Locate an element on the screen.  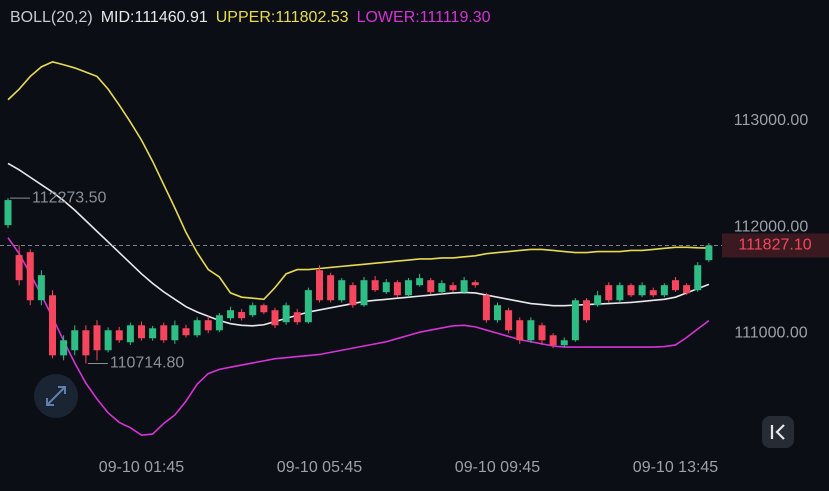
y-tick-label: 113000.00 is located at coordinates (771, 120).